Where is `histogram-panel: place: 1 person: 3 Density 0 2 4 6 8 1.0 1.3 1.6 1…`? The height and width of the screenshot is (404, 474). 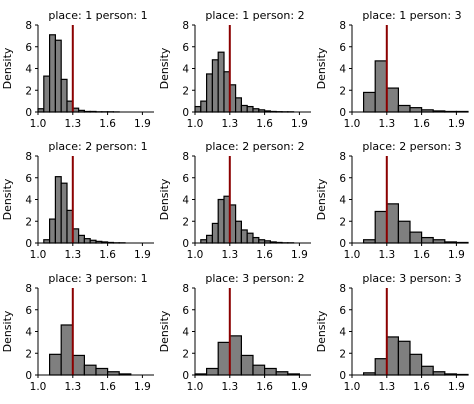 histogram-panel: place: 1 person: 3 Density 0 2 4 6 8 1.0 1.3 1.6 1… is located at coordinates (392, 69).